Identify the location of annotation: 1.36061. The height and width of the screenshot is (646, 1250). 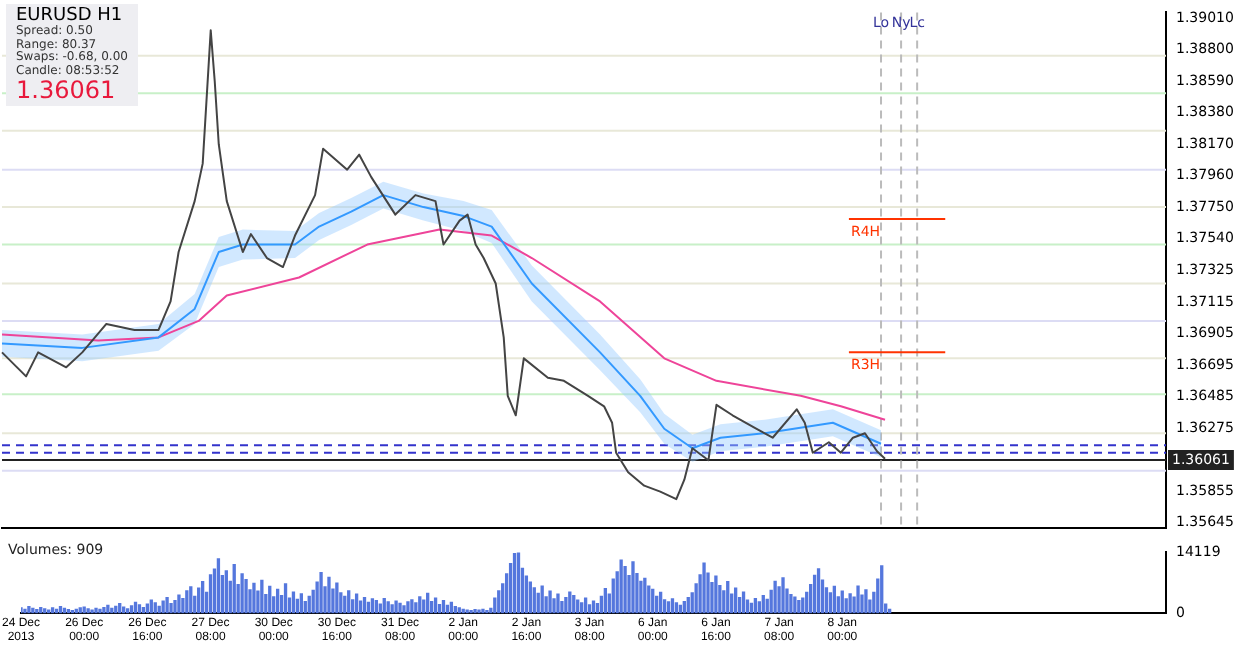
(67, 90).